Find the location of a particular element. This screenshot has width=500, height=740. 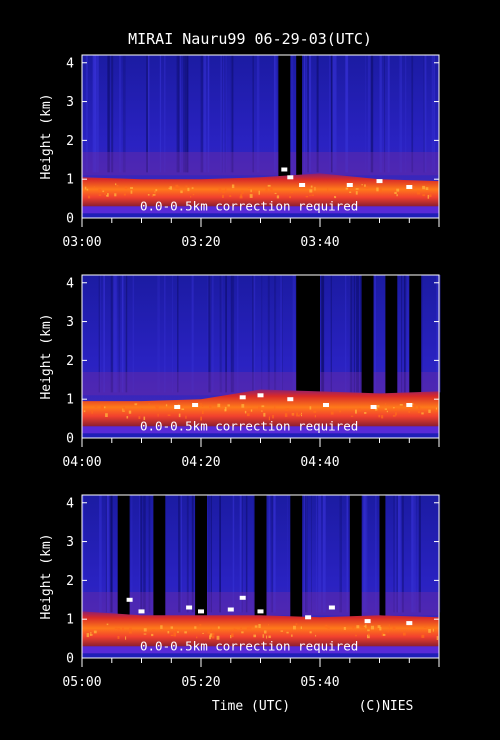

correction-annotation: 0.0-0.5km correction required is located at coordinates (249, 645).